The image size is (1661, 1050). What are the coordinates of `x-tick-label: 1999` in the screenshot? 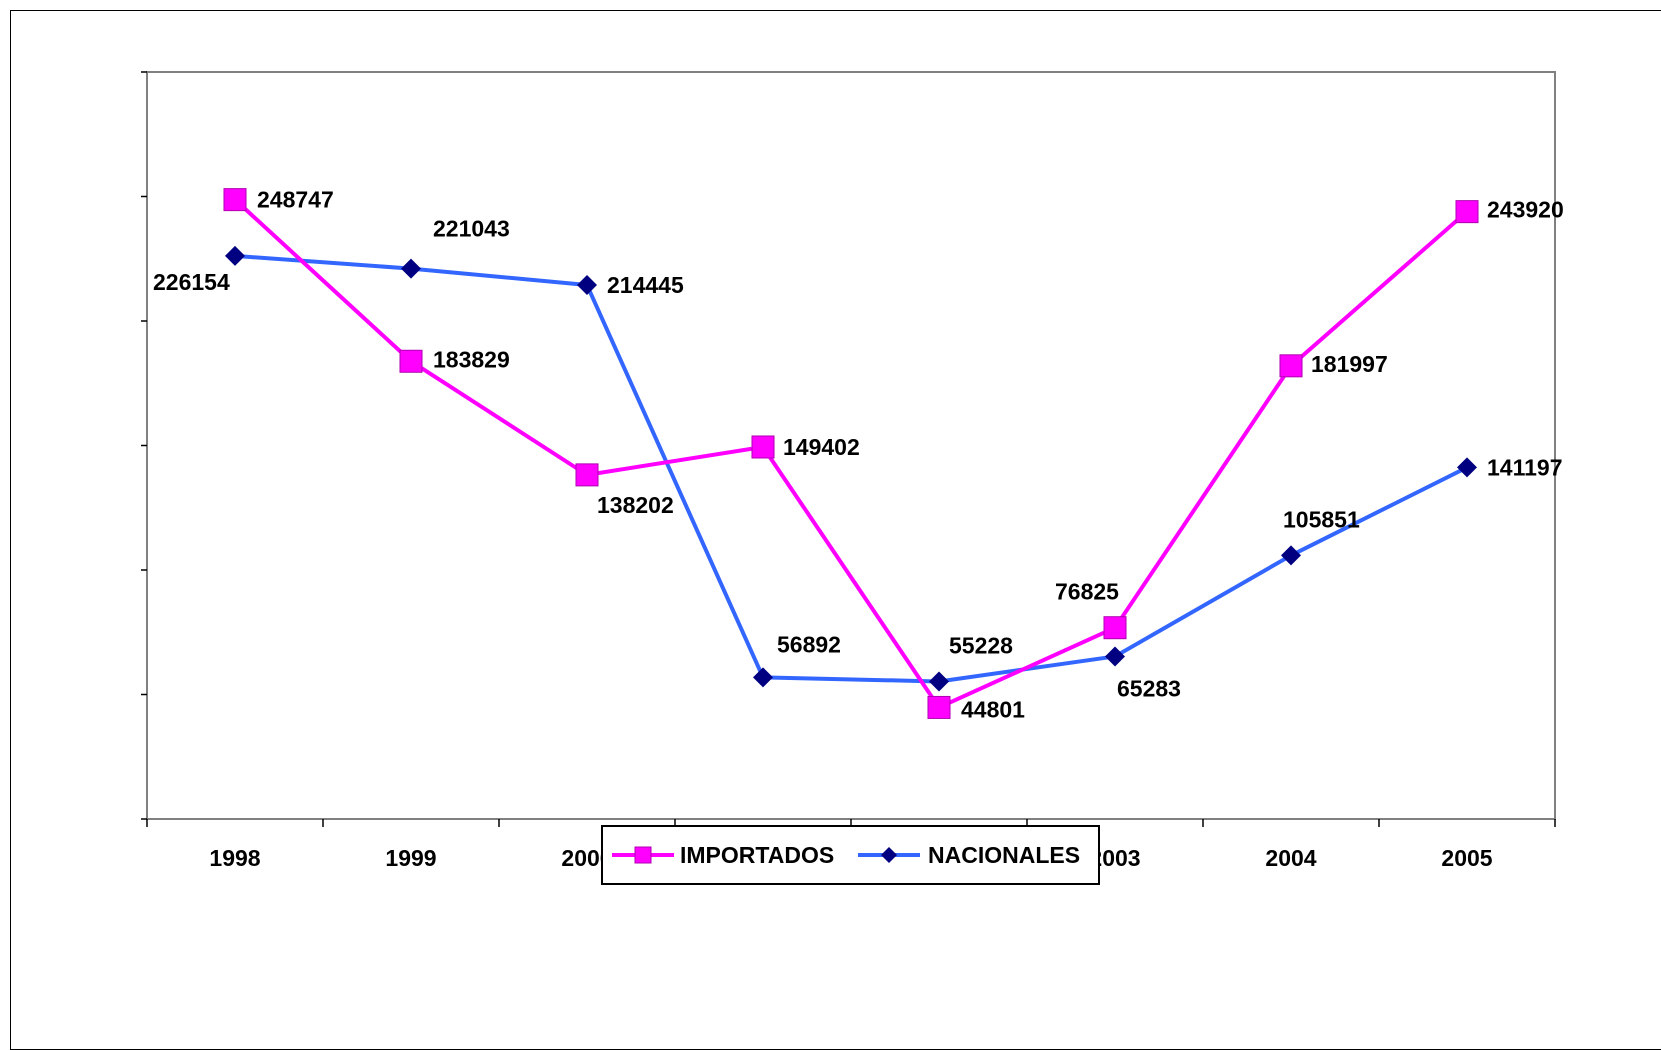 It's located at (410, 858).